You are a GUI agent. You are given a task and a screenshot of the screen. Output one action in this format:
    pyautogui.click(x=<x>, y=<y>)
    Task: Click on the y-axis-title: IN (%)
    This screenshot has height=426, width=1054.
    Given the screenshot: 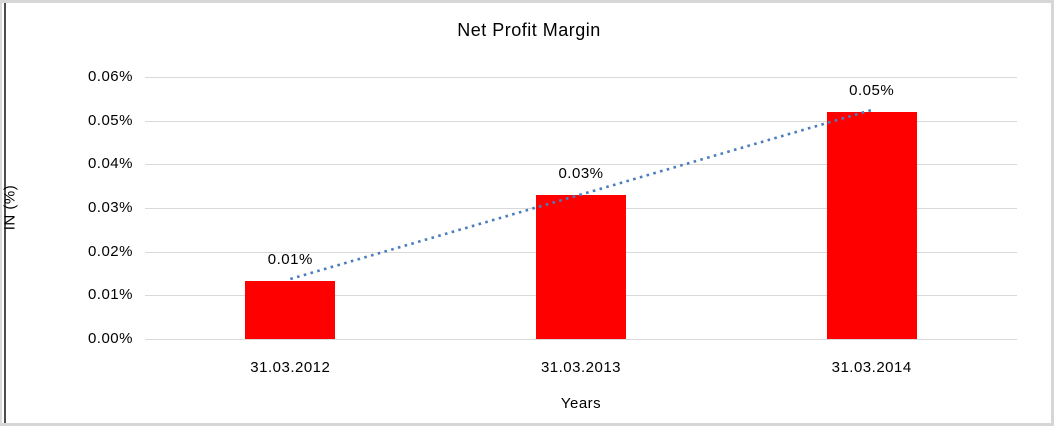 What is the action you would take?
    pyautogui.click(x=10, y=207)
    